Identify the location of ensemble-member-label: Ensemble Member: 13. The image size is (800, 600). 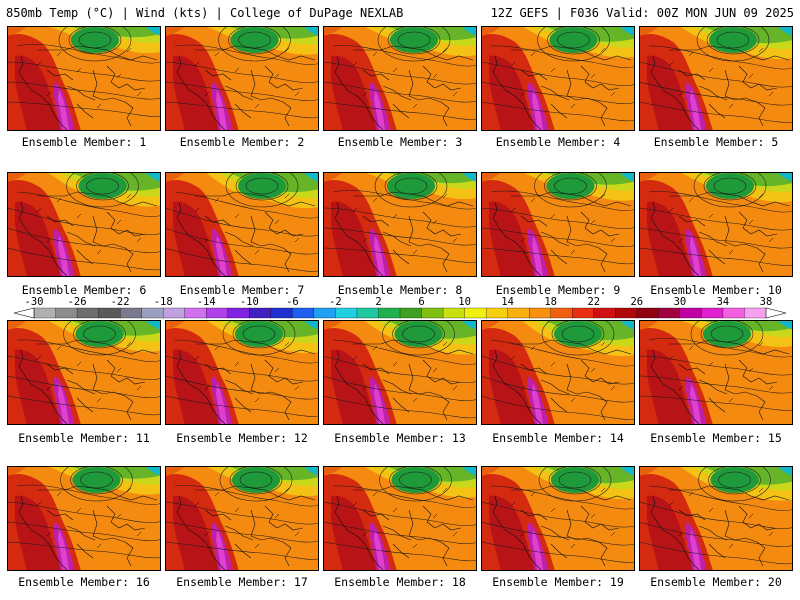
(400, 438).